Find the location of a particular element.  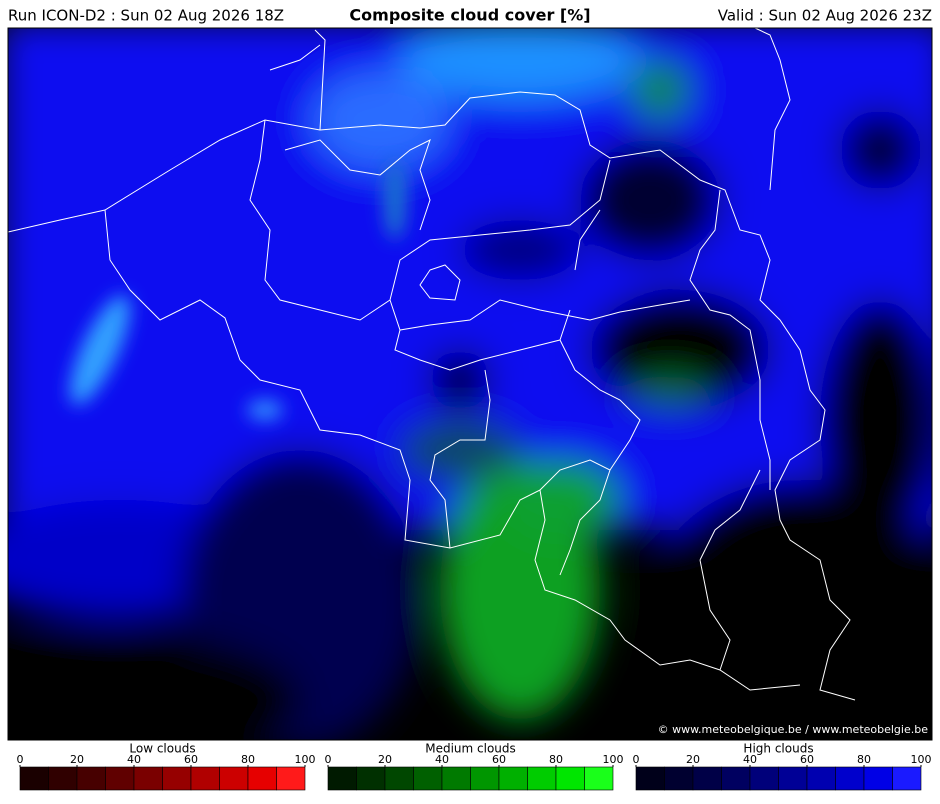

map-title: Composite cloud cover [%] is located at coordinates (469, 15).